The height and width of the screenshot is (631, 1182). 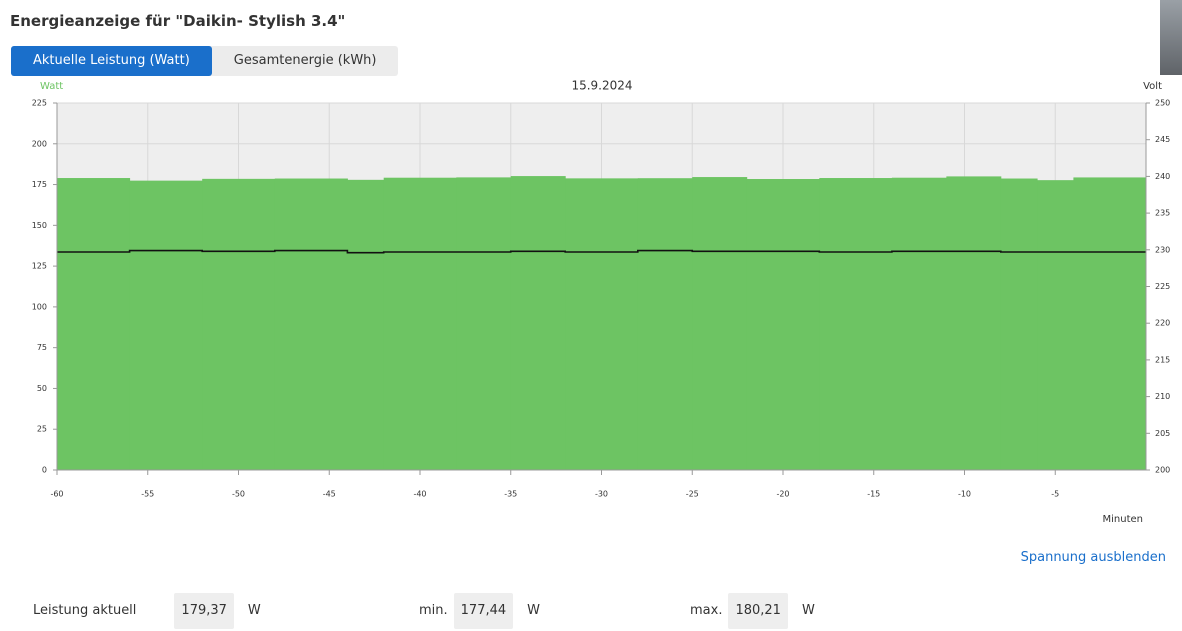 What do you see at coordinates (510, 494) in the screenshot?
I see `x-tick-label: -35` at bounding box center [510, 494].